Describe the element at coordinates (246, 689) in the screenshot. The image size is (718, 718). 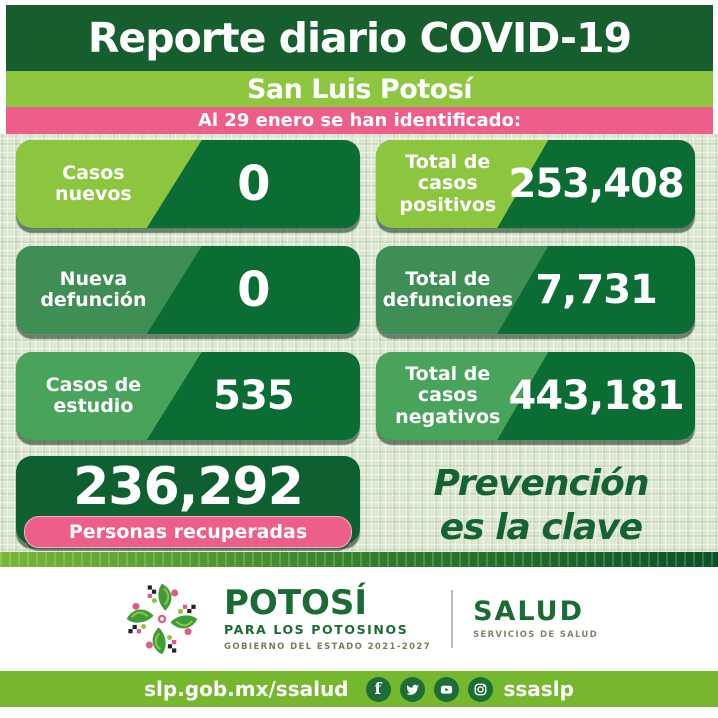
I see `website-url: slp.gob.mx/ssalud` at that location.